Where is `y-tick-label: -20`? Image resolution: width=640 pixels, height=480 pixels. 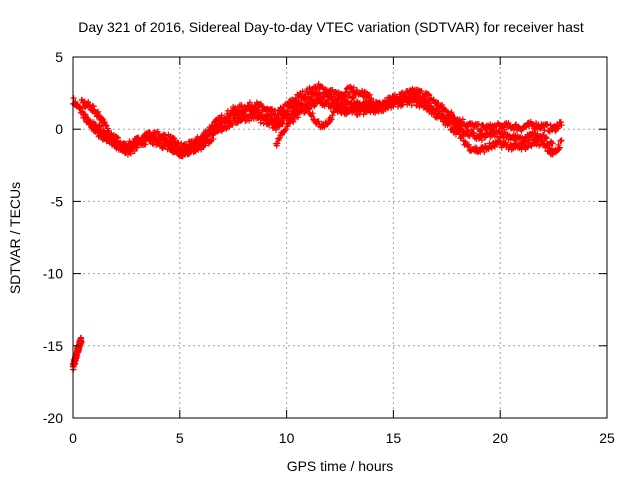
y-tick-label: -20 is located at coordinates (53, 418).